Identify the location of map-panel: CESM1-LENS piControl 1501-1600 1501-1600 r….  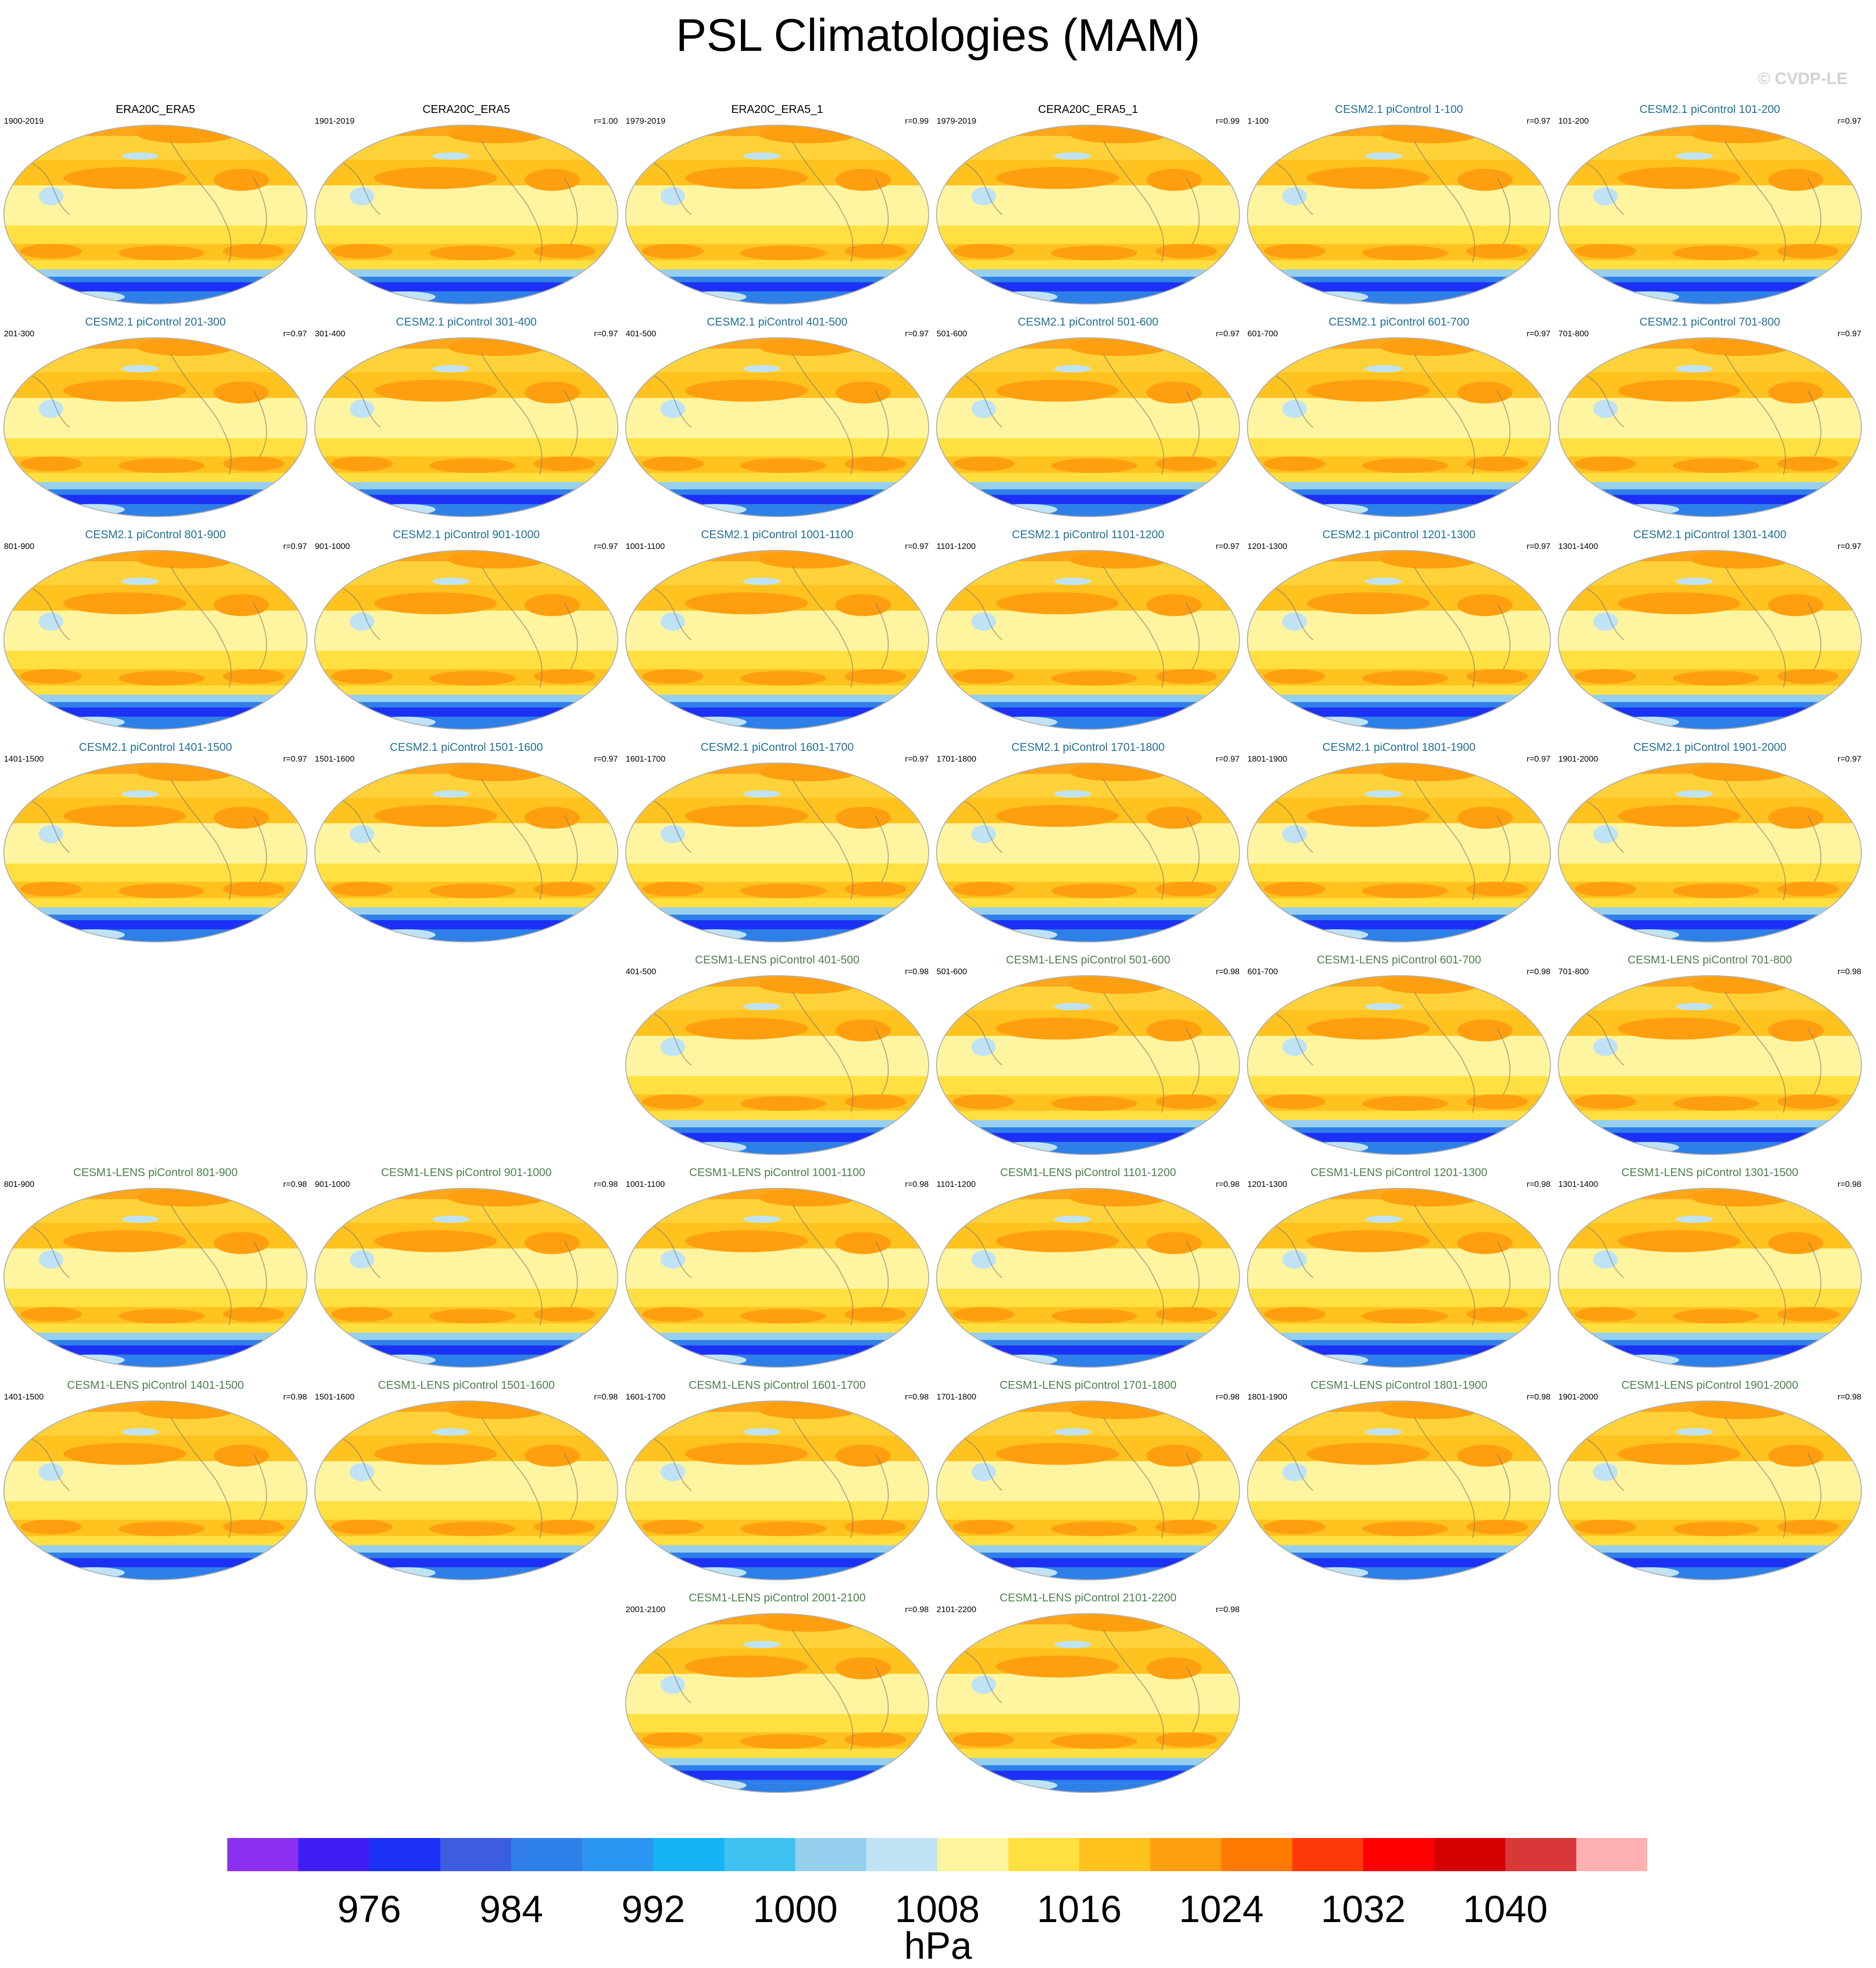
(466, 1481).